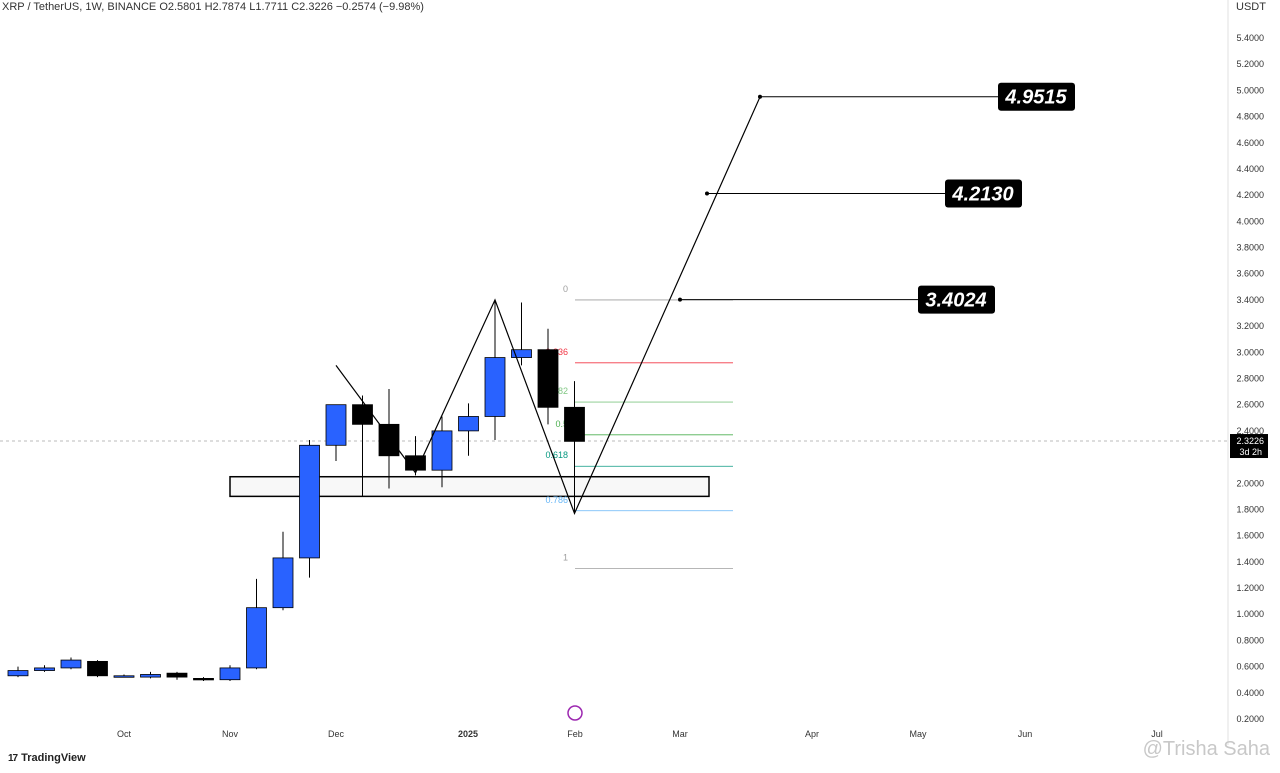  Describe the element at coordinates (575, 734) in the screenshot. I see `x-tick-label: Feb` at that location.